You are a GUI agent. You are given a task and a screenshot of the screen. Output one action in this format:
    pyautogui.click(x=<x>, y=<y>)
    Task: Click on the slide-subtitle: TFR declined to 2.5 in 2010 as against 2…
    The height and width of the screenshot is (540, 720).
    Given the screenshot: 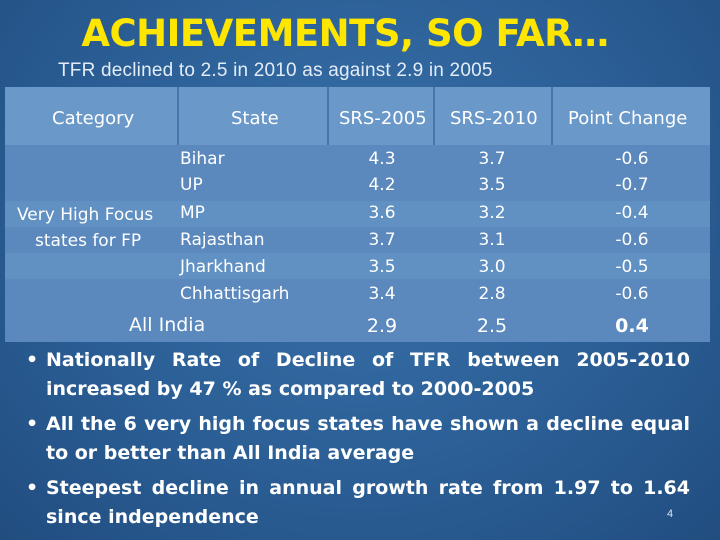 What is the action you would take?
    pyautogui.click(x=275, y=70)
    